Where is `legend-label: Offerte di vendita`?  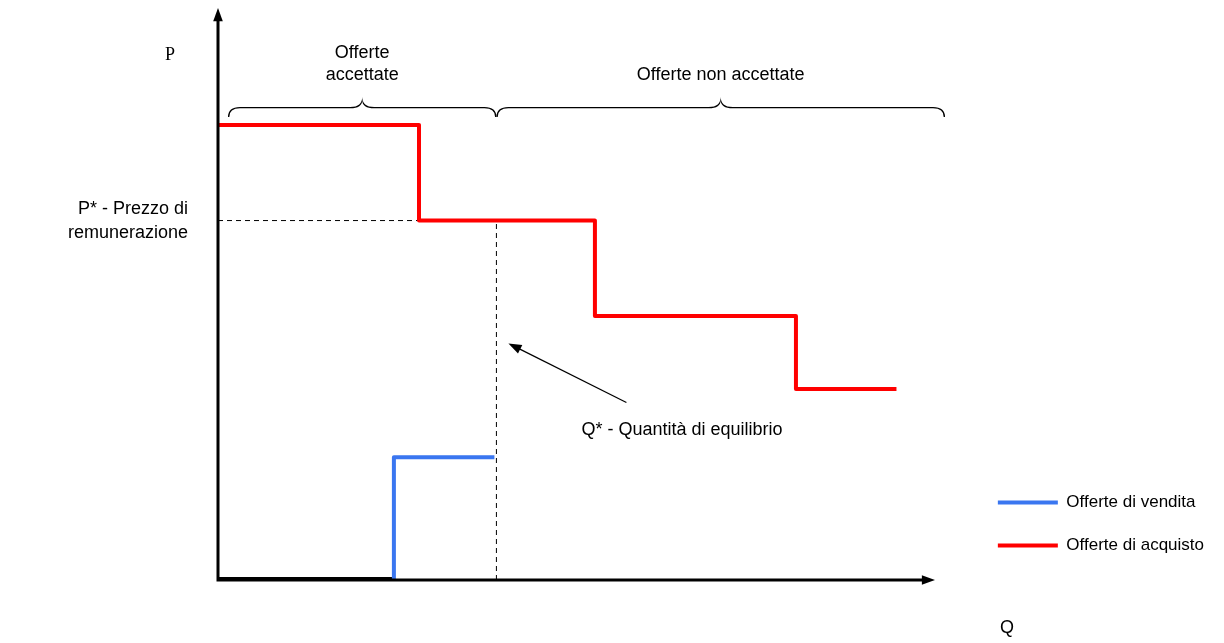
legend-label: Offerte di vendita is located at coordinates (1131, 502).